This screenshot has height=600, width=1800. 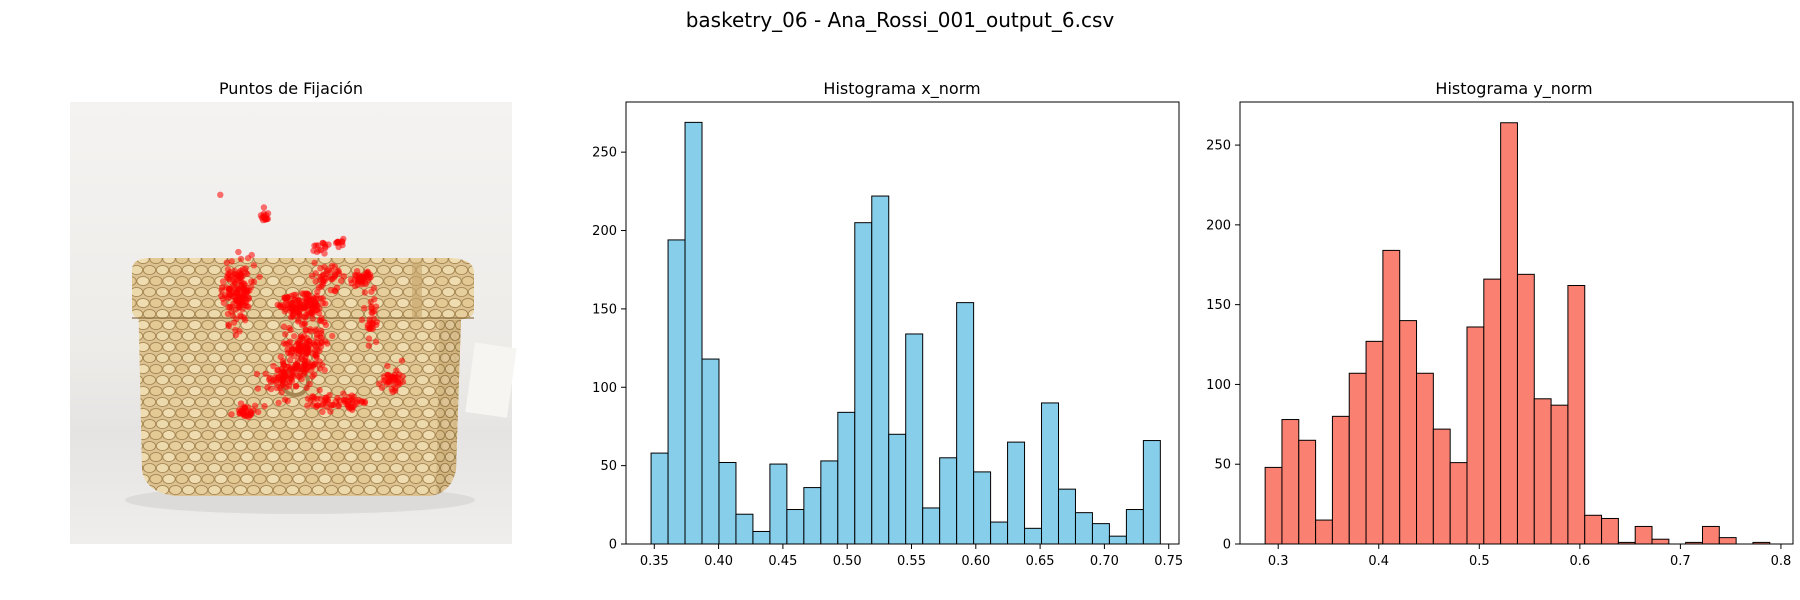 What do you see at coordinates (1529, 556) in the screenshot?
I see `histogram-y-xaxis: 0.3 0.4 0.5 0.6 0.7 0.8` at bounding box center [1529, 556].